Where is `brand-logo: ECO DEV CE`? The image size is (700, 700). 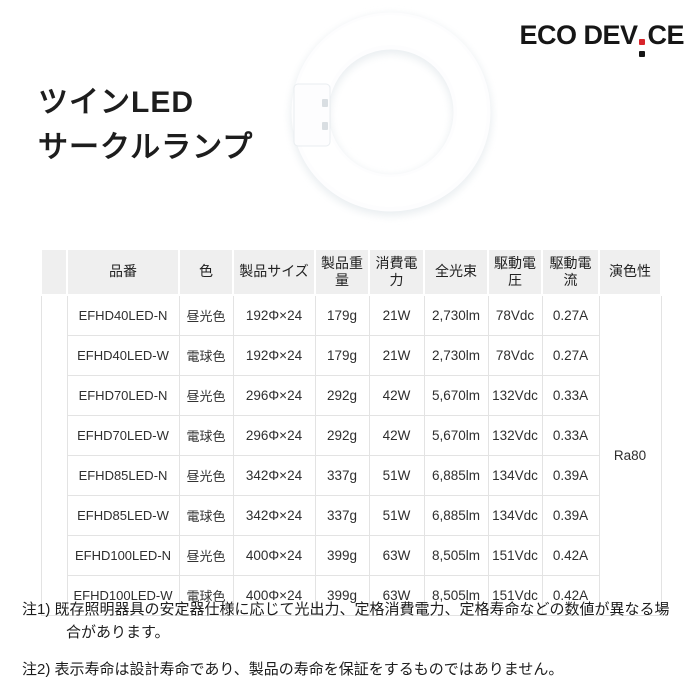 brand-logo: ECO DEV CE is located at coordinates (601, 38).